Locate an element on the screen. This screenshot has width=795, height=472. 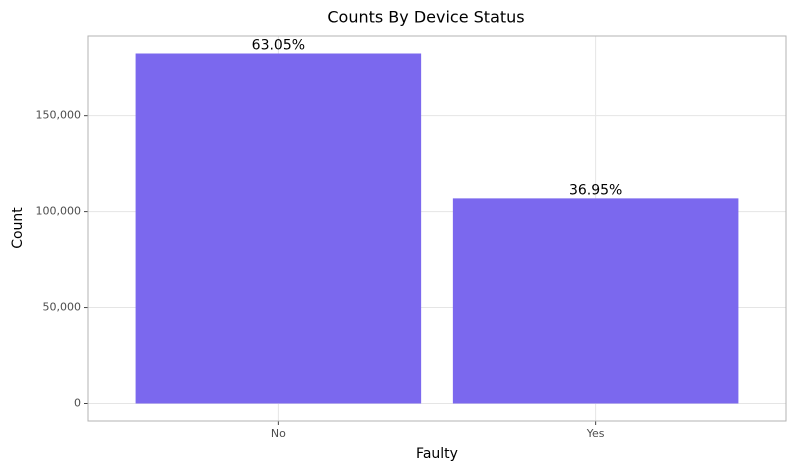
y-axis-label: Count is located at coordinates (18, 228).